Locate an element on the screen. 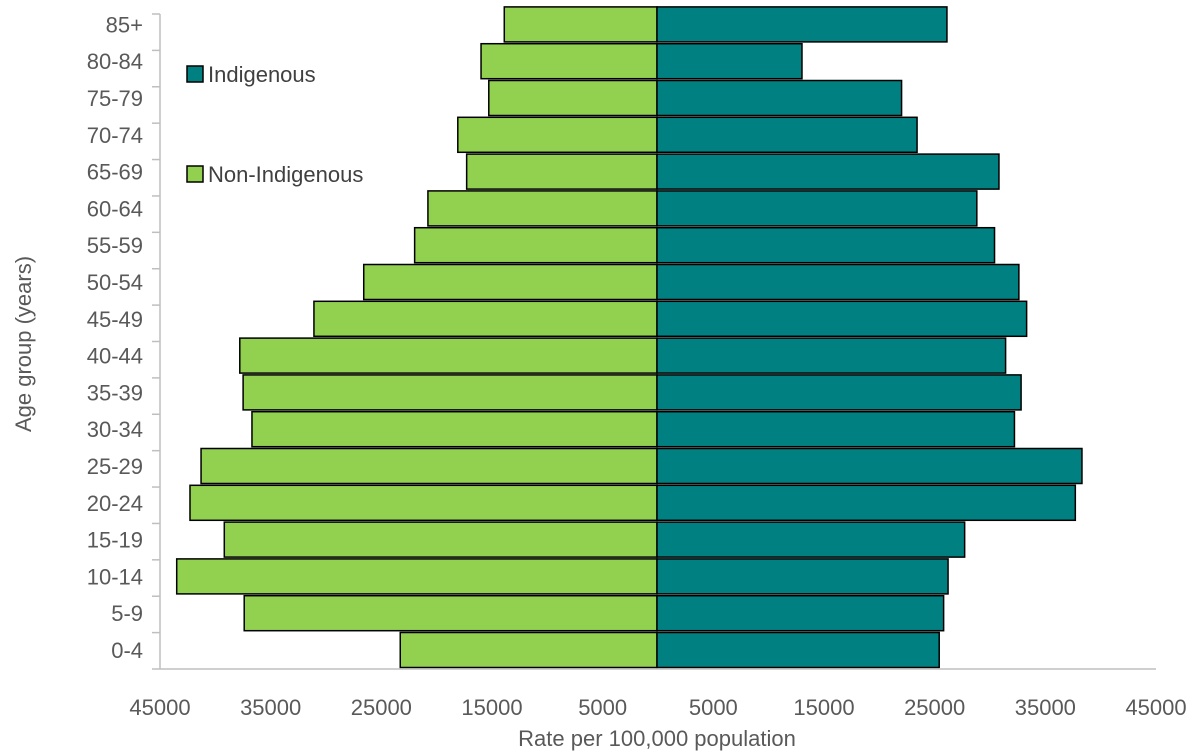 The image size is (1202, 754). y-tick-label-80-84: 80-84 is located at coordinates (115, 61).